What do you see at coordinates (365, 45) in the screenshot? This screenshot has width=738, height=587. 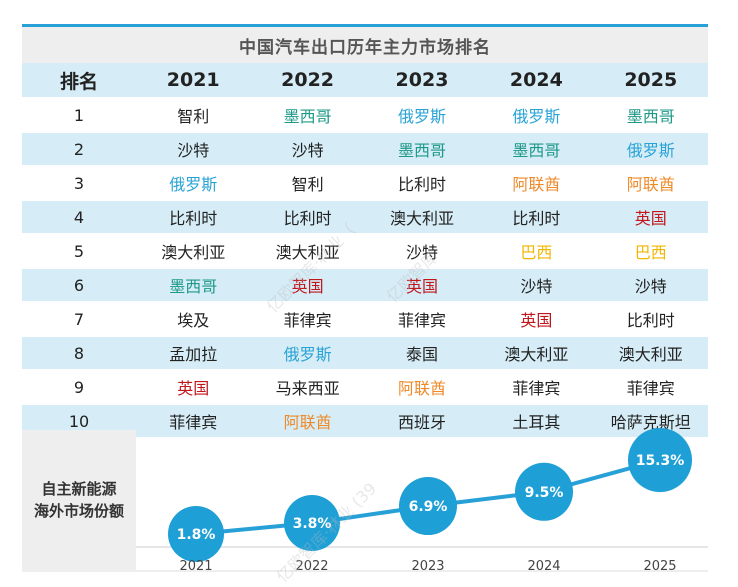 I see `table-title: 中国汽车出口历年主力市场排名` at bounding box center [365, 45].